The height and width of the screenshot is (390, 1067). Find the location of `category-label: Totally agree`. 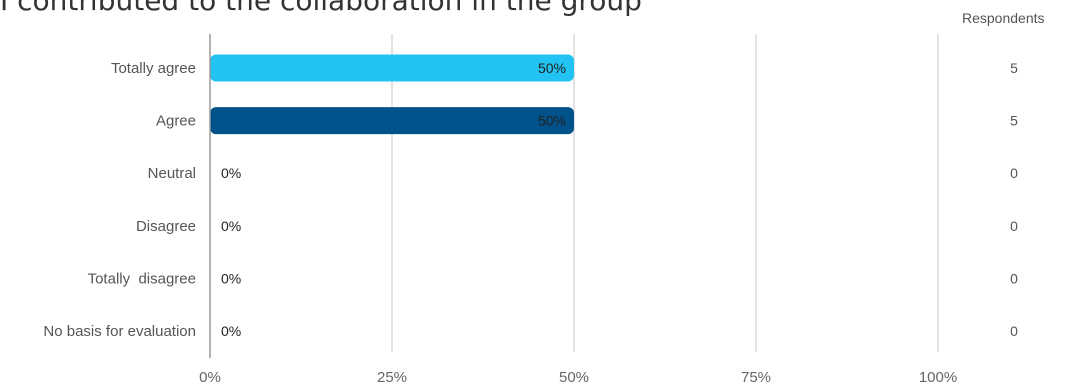

category-label: Totally agree is located at coordinates (153, 68).